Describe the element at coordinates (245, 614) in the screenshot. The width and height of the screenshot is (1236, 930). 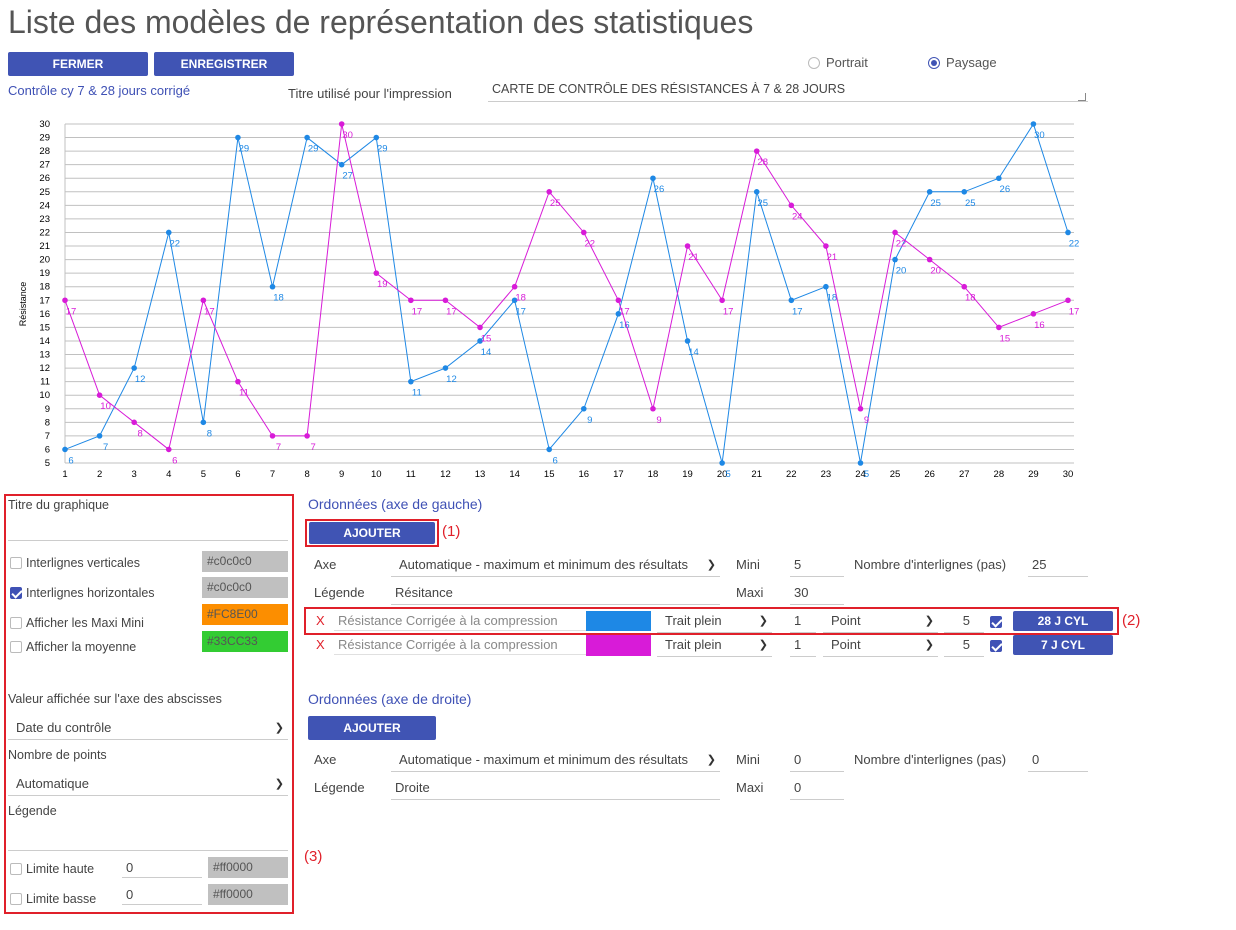
I see `maxi-mini-color: #FC8E00` at that location.